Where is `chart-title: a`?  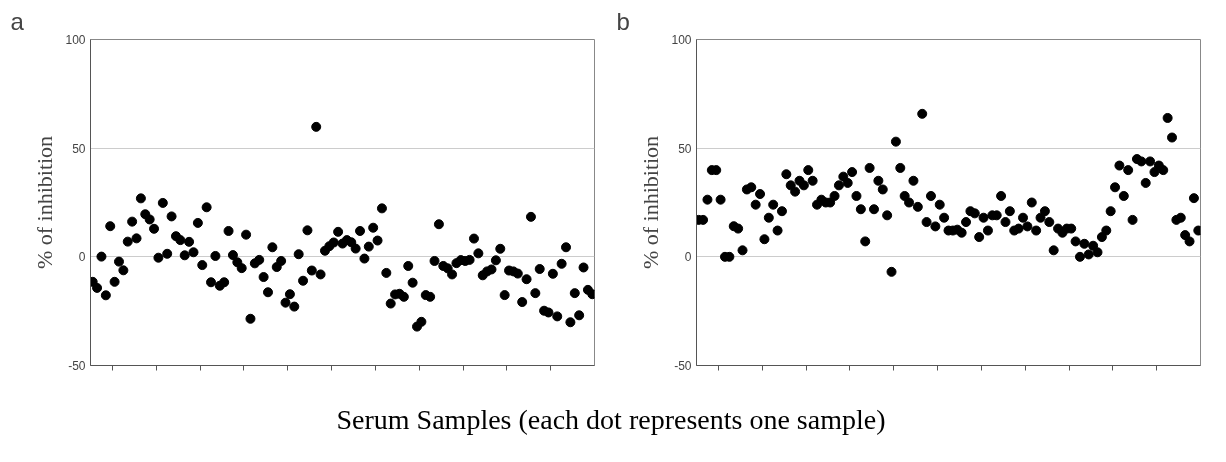
chart-title: a is located at coordinates (17, 21).